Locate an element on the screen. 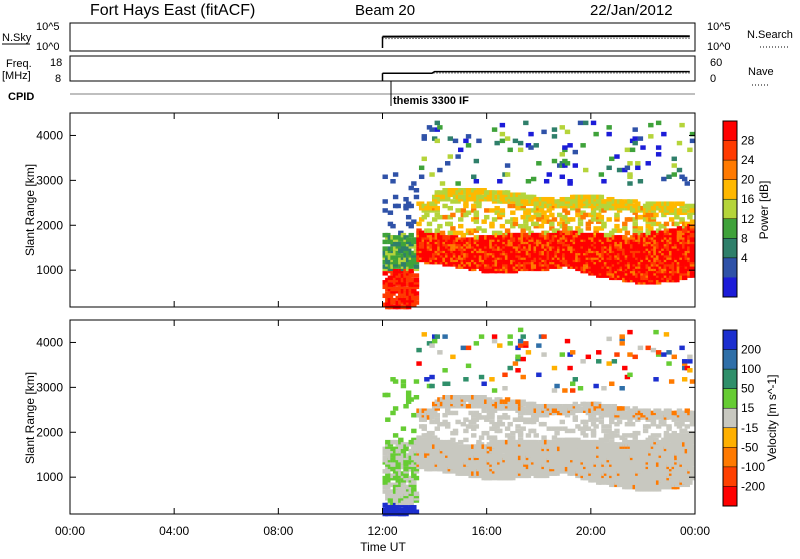 This screenshot has height=559, width=800. beam-label: Beam 20 is located at coordinates (385, 10).